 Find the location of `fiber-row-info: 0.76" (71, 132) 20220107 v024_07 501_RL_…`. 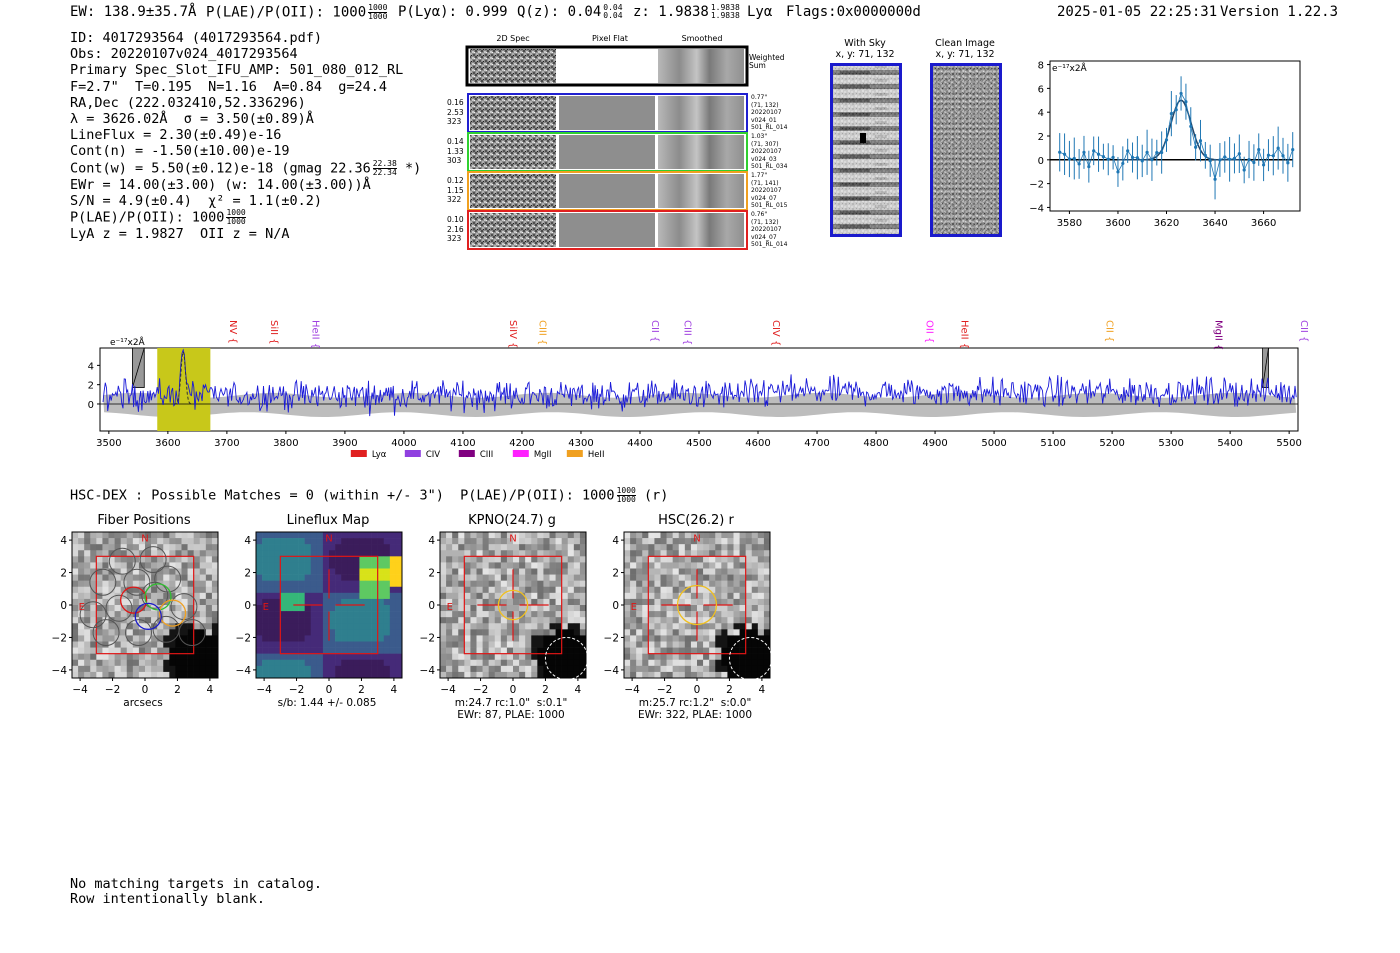

fiber-row-info: 0.76" (71, 132) 20220107 v024_07 501_RL_… is located at coordinates (769, 229).